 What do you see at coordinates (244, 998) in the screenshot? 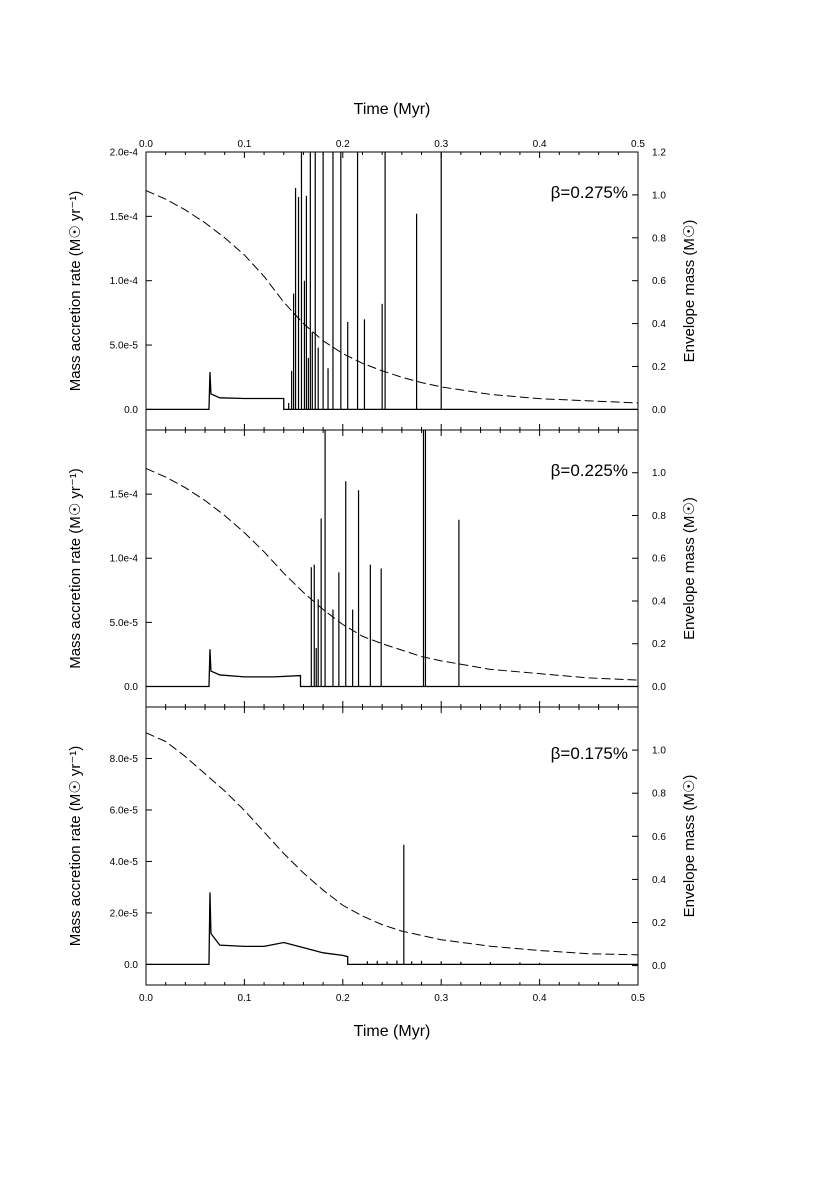
I see `bottom-x-tick-label: 0.1` at bounding box center [244, 998].